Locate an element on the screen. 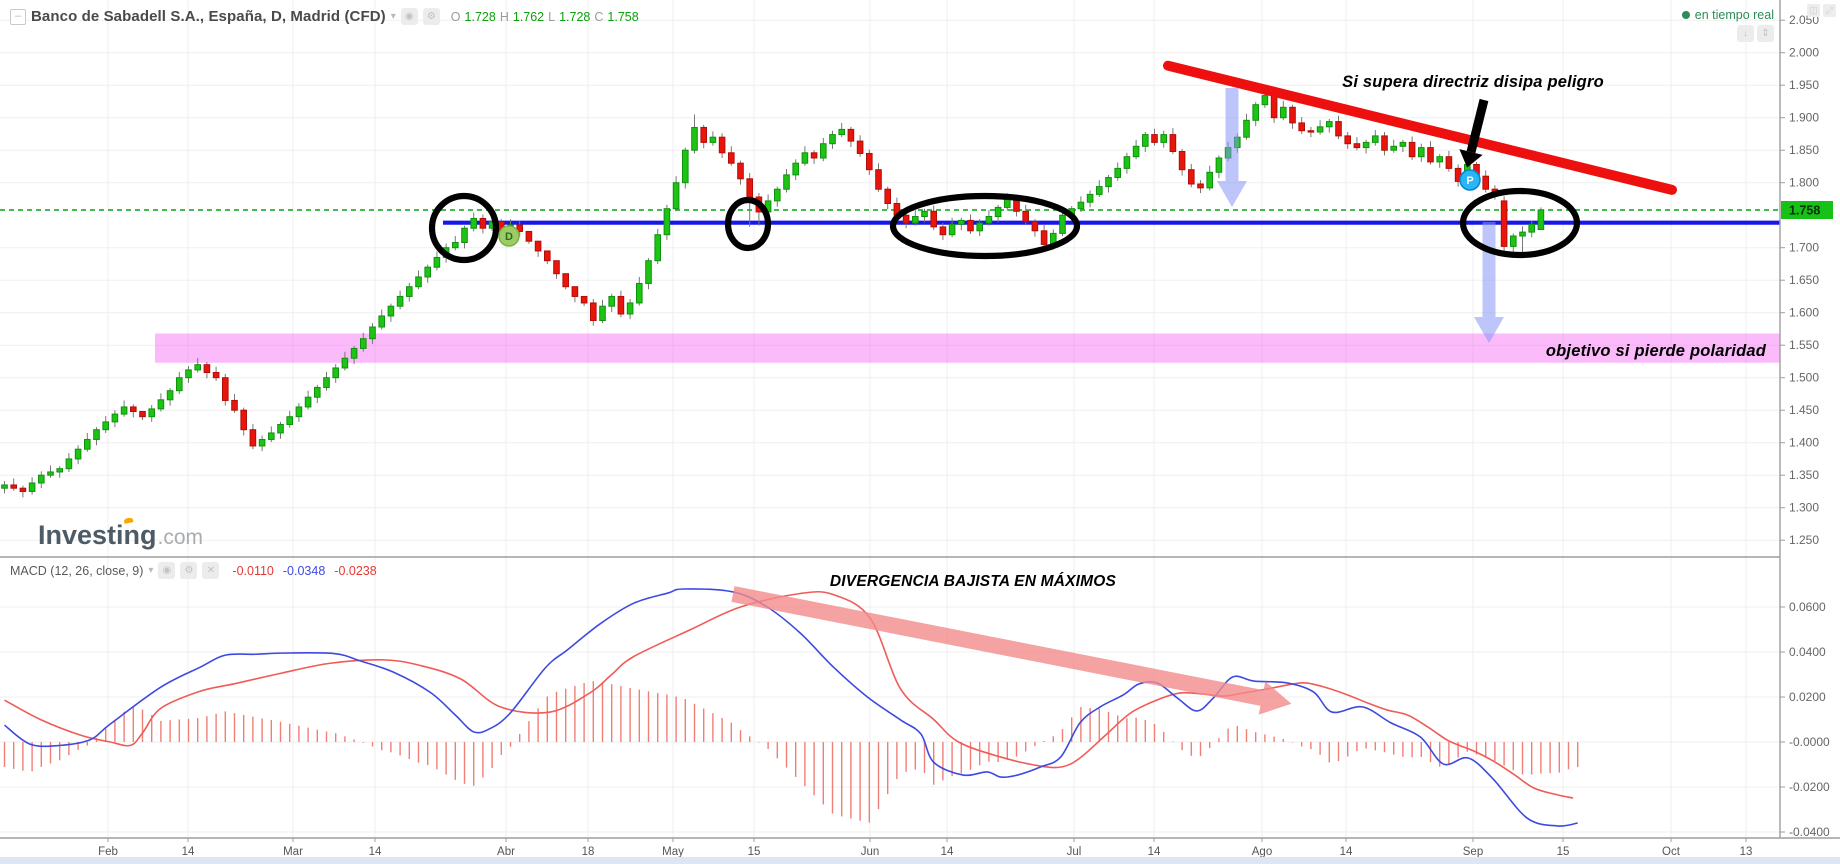 The image size is (1840, 864). price-tick: 2.000 is located at coordinates (1804, 53).